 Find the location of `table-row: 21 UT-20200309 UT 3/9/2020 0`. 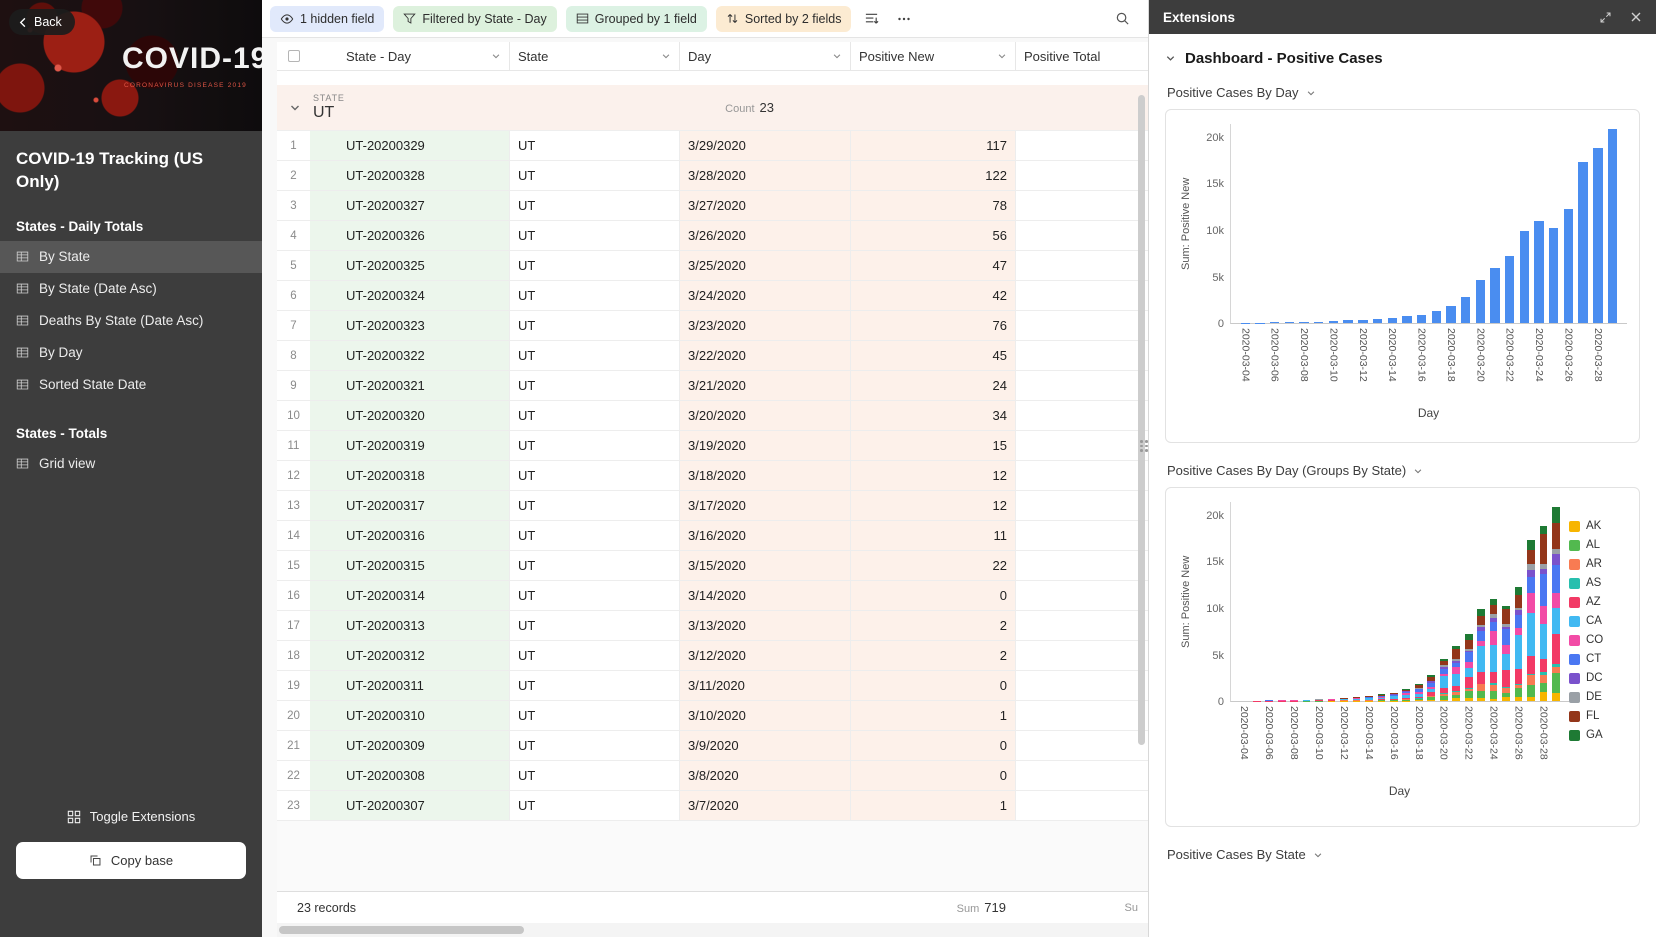

table-row: 21 UT-20200309 UT 3/9/2020 0 is located at coordinates (712, 746).